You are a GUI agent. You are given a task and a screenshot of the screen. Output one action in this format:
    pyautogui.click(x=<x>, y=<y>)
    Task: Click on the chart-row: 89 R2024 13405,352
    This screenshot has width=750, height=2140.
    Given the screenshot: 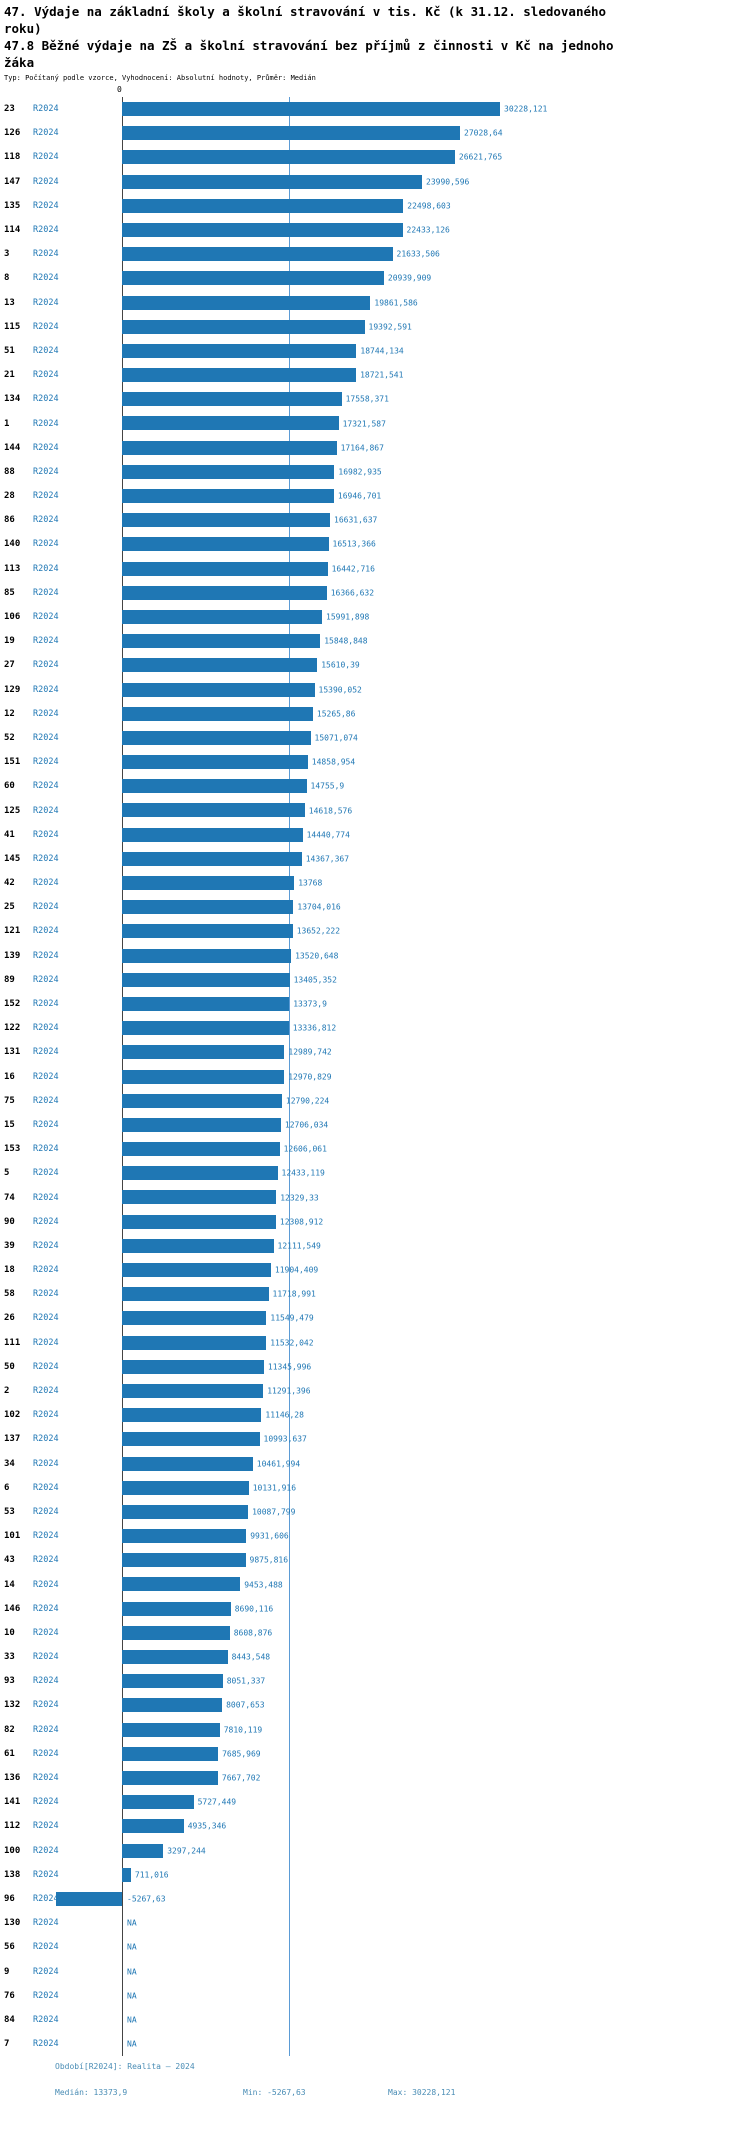 What is the action you would take?
    pyautogui.click(x=375, y=980)
    